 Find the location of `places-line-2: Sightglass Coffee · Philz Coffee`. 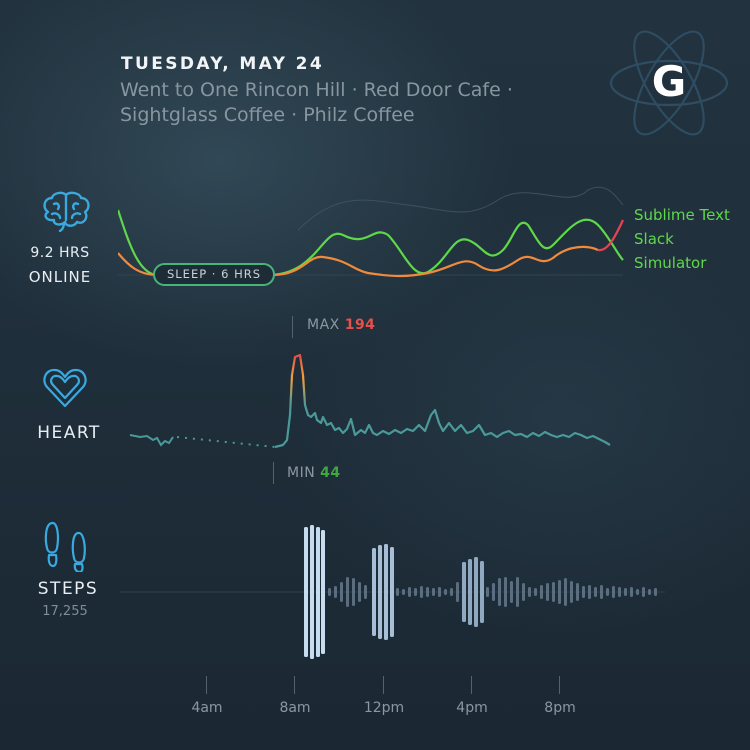

places-line-2: Sightglass Coffee · Philz Coffee is located at coordinates (267, 115).